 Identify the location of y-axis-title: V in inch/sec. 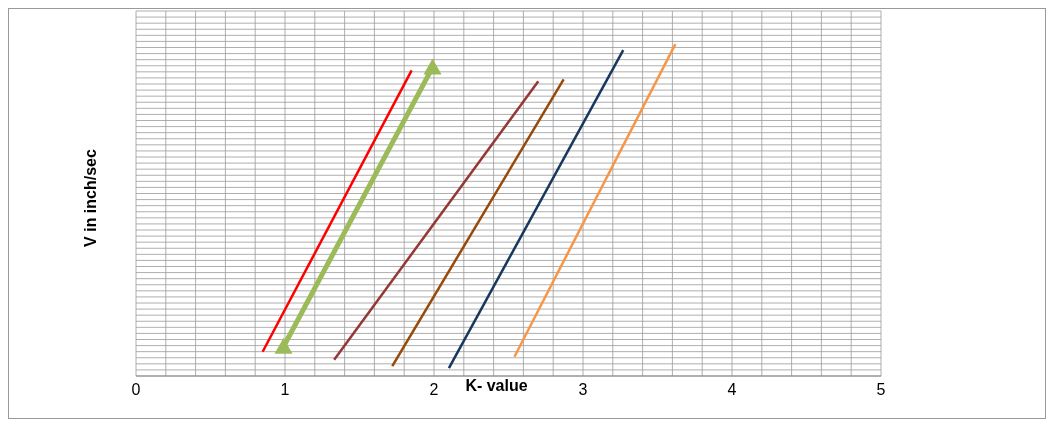
(91, 198).